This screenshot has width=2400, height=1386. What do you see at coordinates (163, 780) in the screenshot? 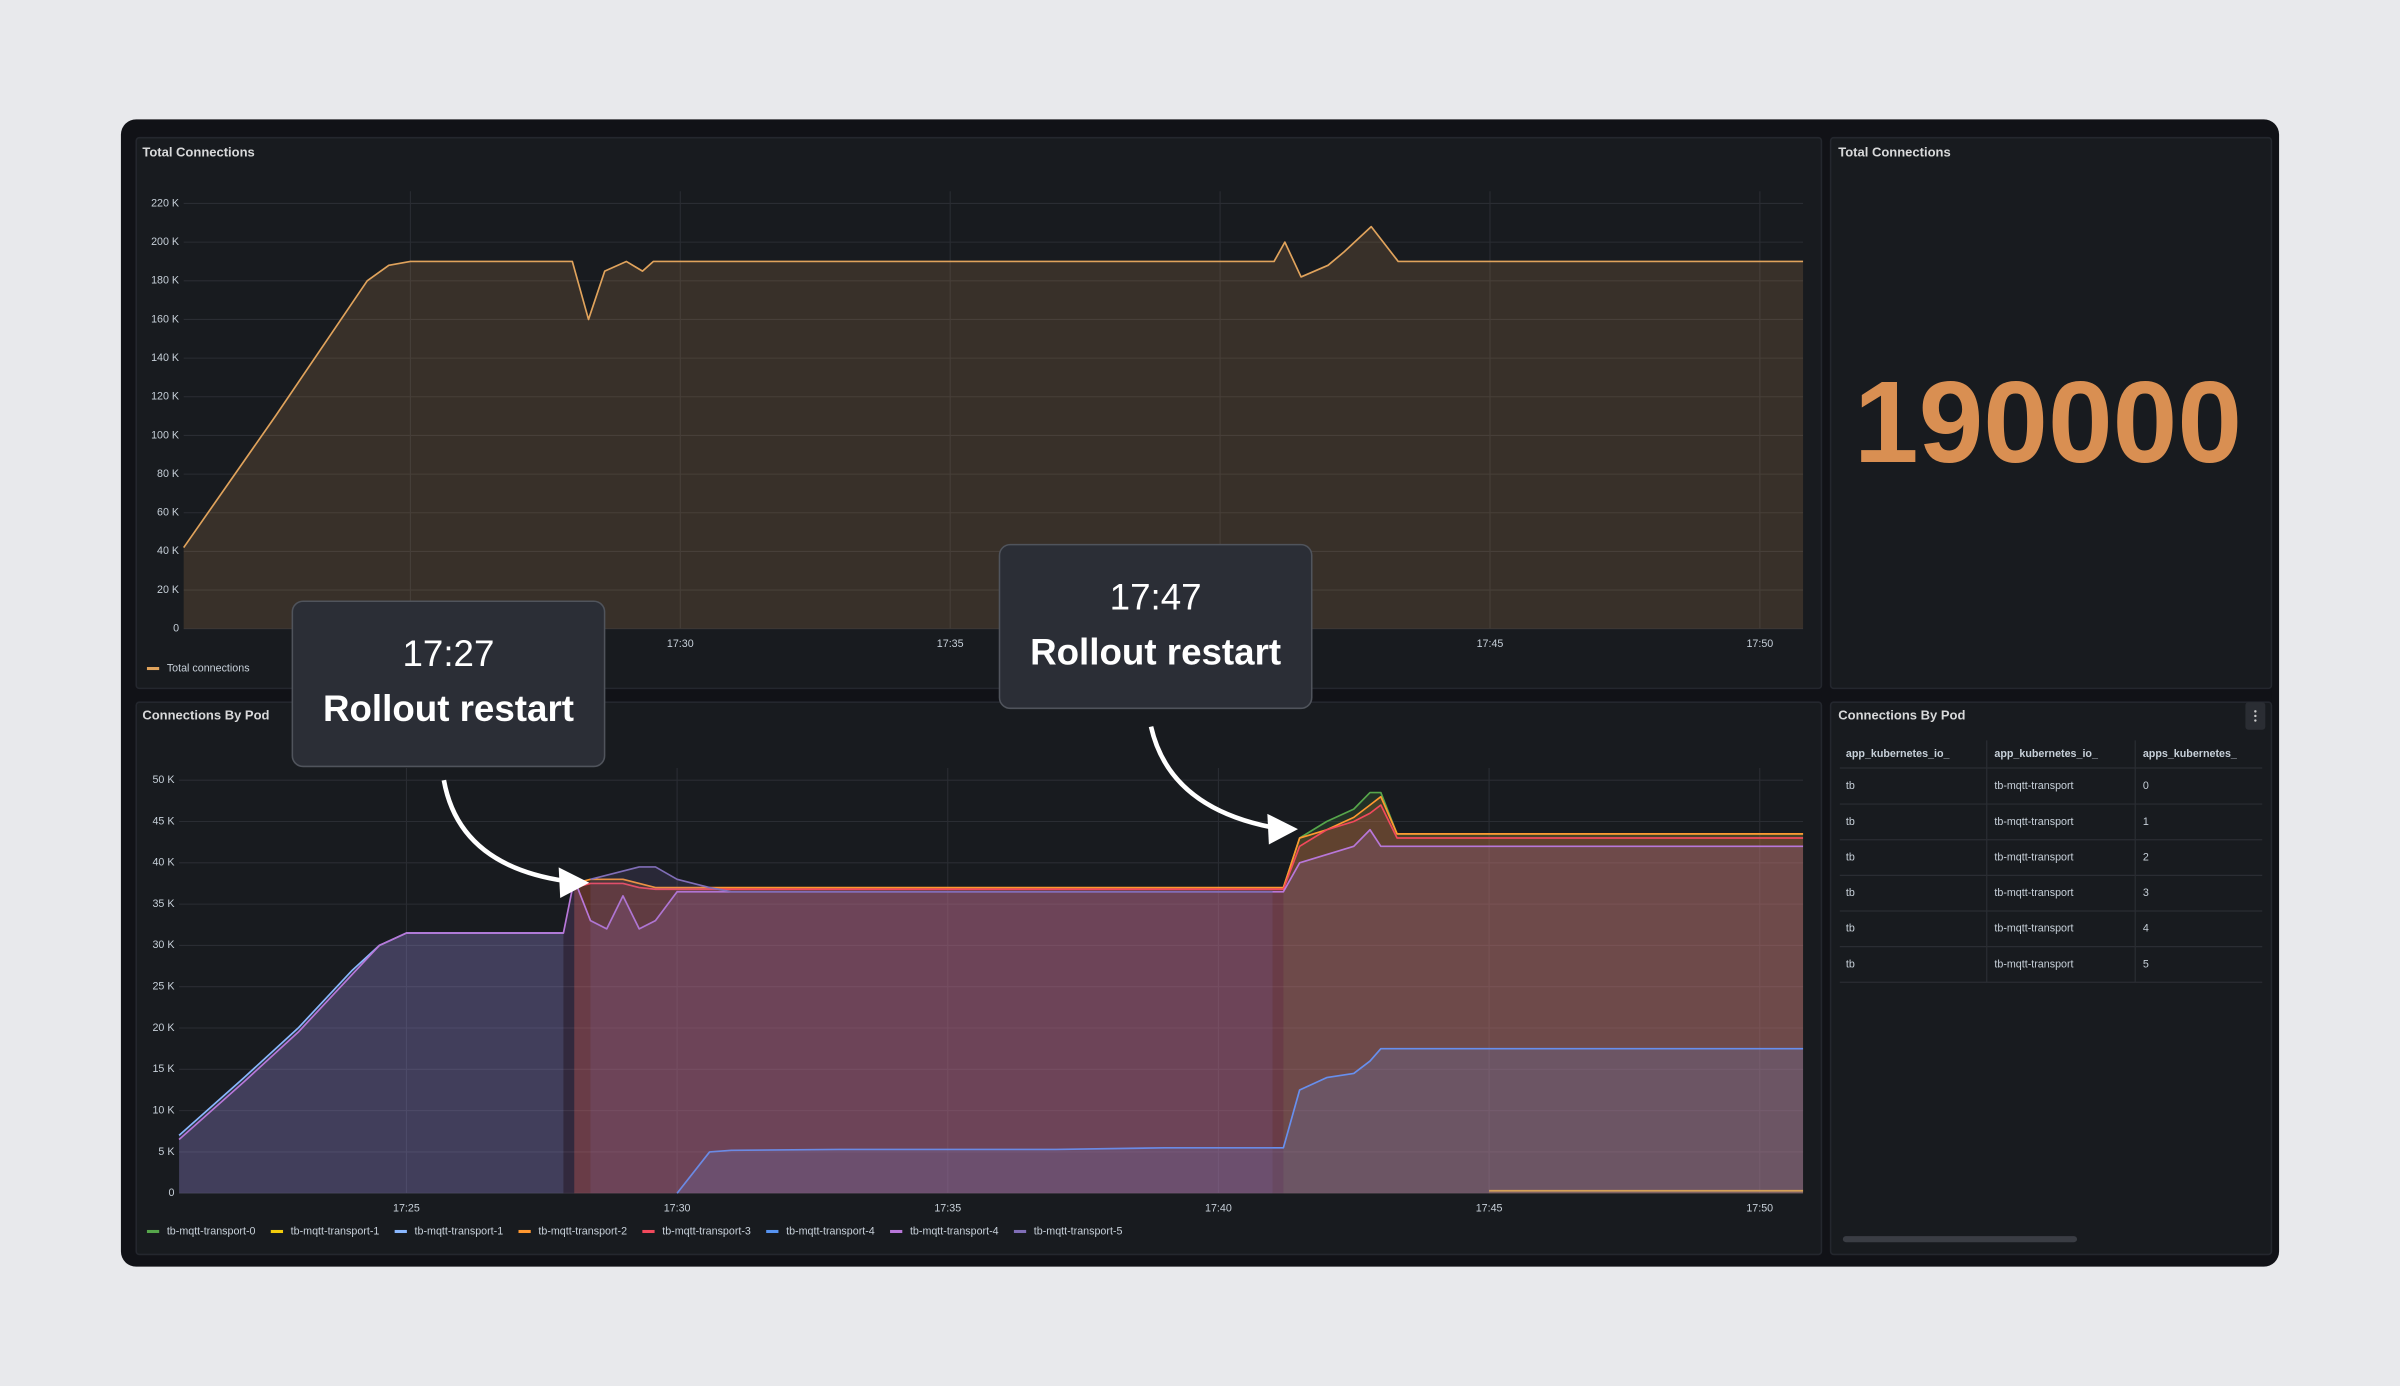
I see `y-tick-label: 50 K` at bounding box center [163, 780].